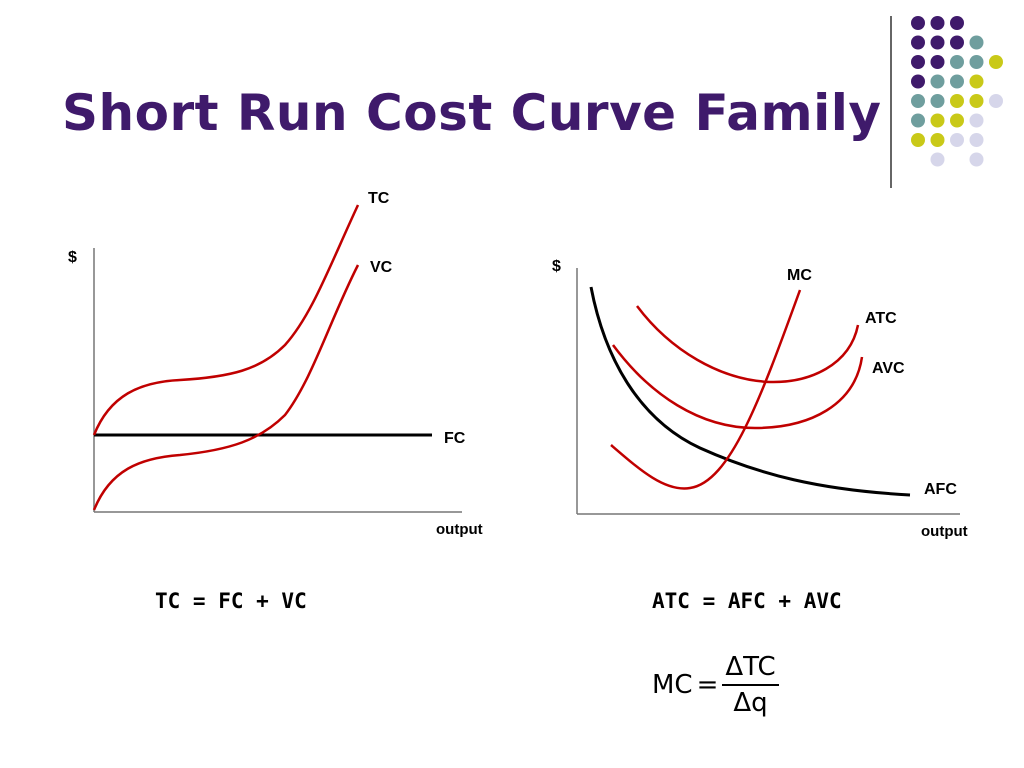  Describe the element at coordinates (226, 320) in the screenshot. I see `tc-curve` at that location.